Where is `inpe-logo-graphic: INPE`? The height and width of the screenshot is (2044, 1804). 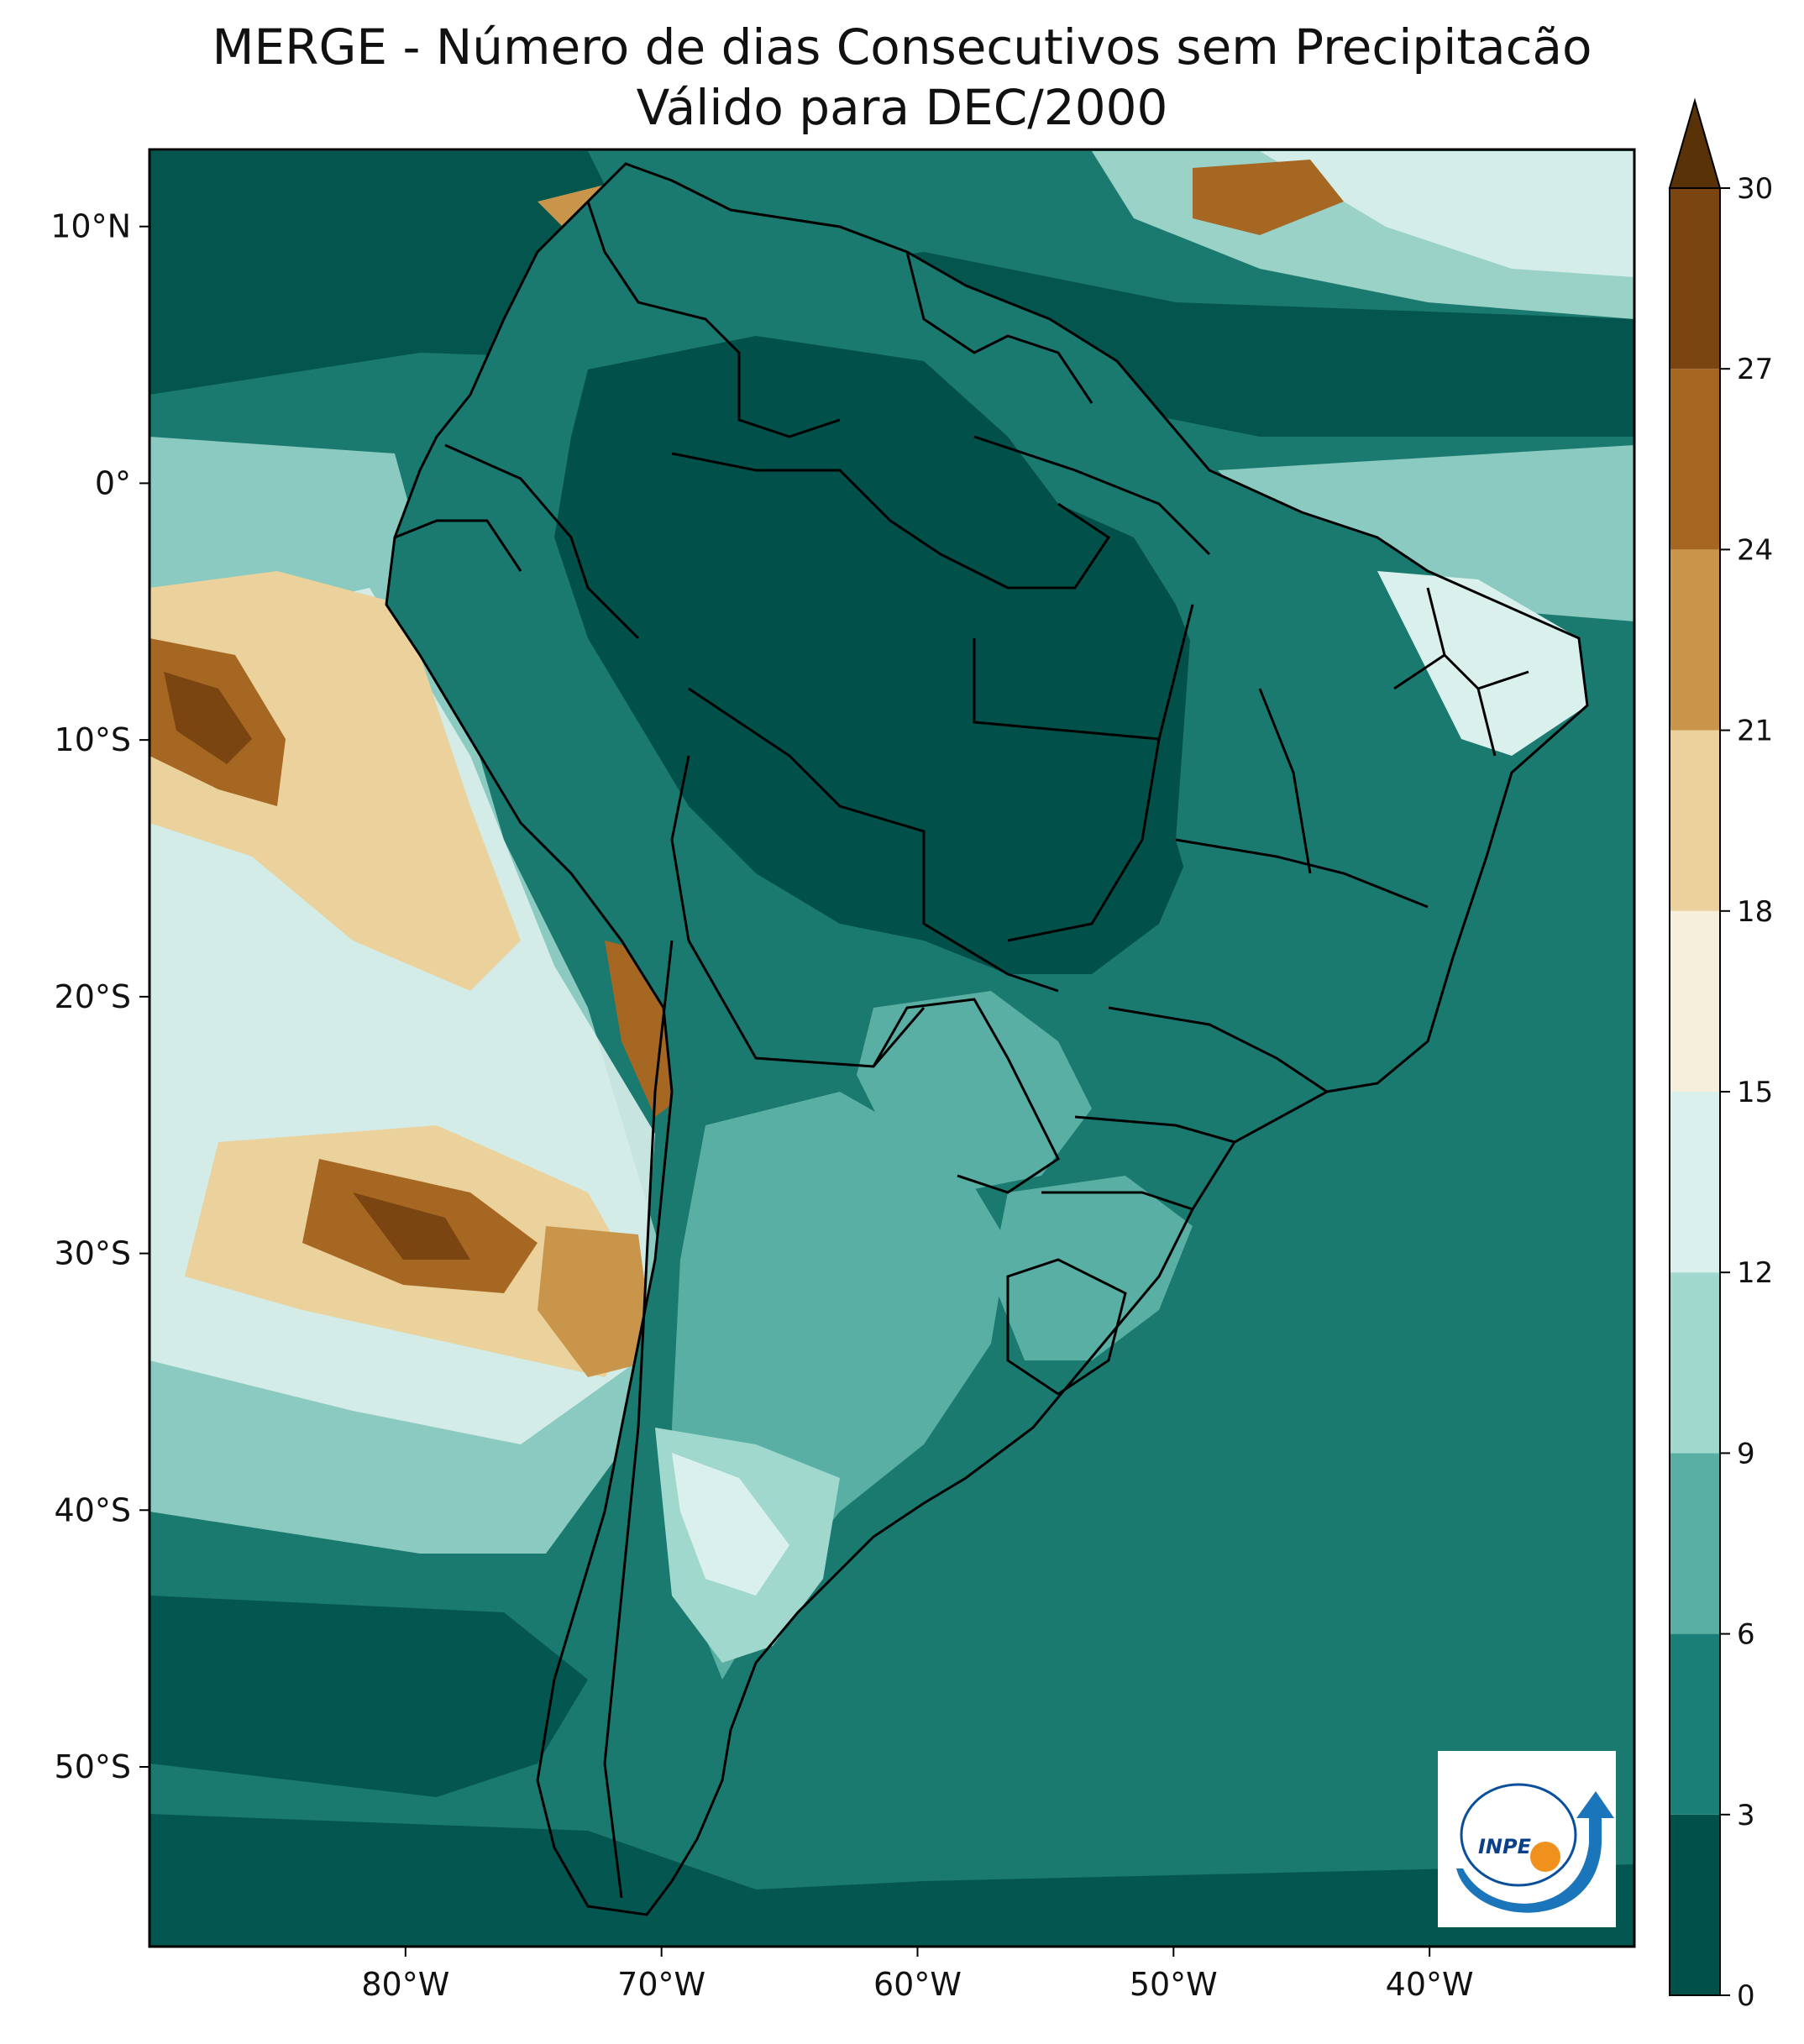 inpe-logo-graphic: INPE is located at coordinates (1535, 1848).